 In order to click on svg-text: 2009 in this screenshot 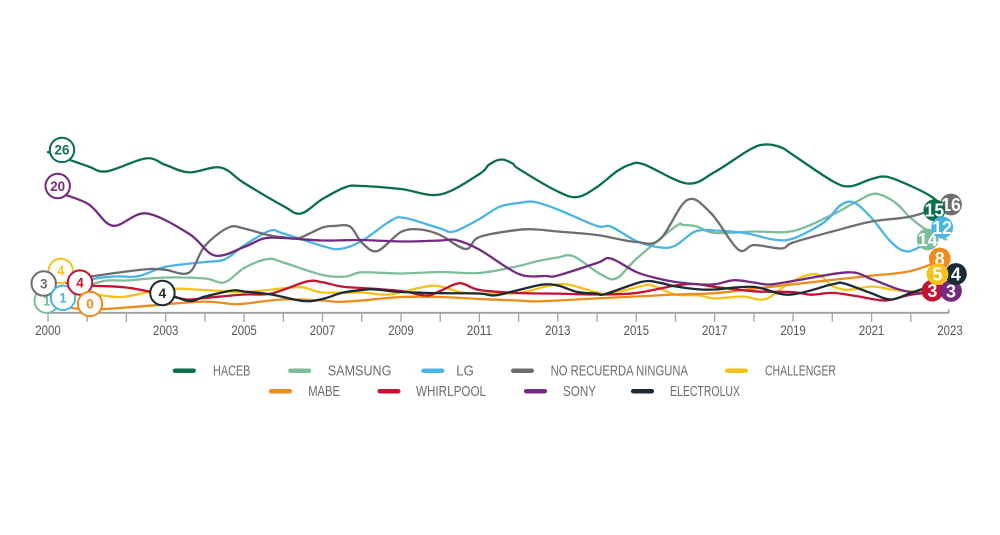, I will do `click(401, 330)`.